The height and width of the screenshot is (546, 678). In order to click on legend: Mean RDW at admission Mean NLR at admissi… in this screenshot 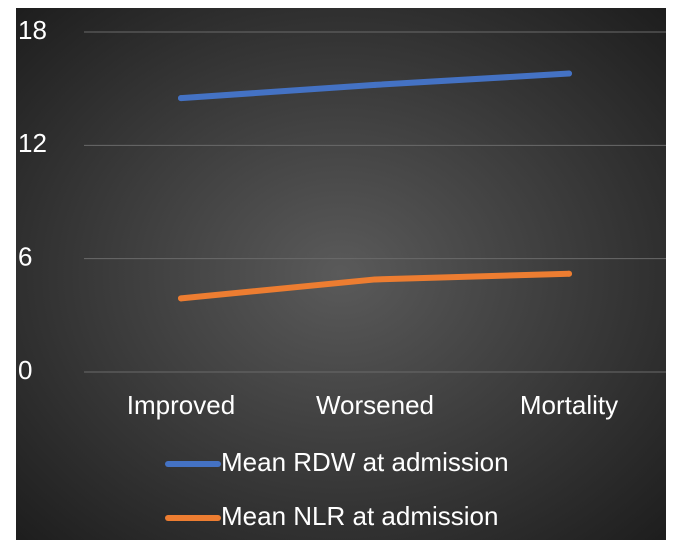, I will do `click(337, 489)`.